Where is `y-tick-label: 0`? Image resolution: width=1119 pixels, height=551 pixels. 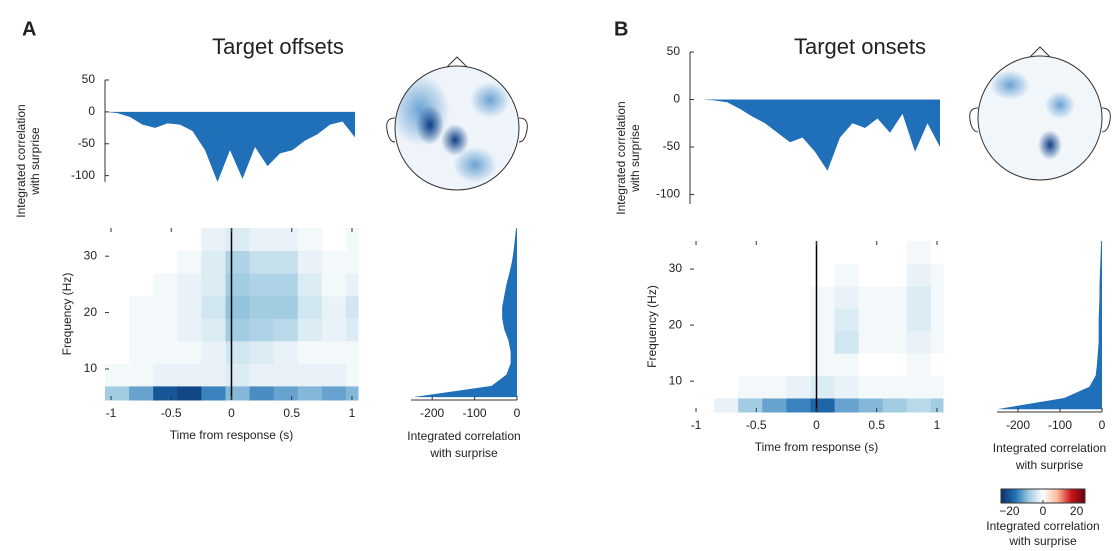
y-tick-label: 0 is located at coordinates (676, 99).